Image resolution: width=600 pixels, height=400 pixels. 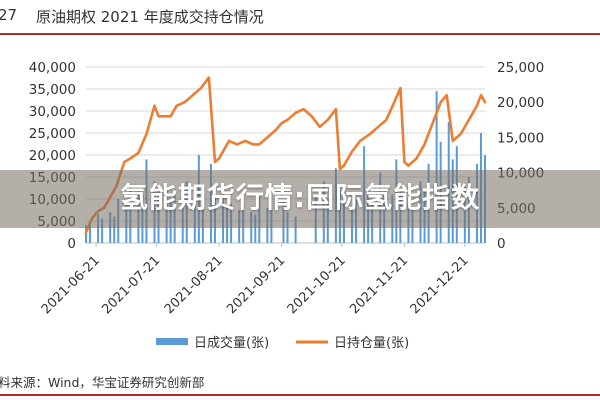 What do you see at coordinates (52, 68) in the screenshot?
I see `y-left-tick-label: 40,000` at bounding box center [52, 68].